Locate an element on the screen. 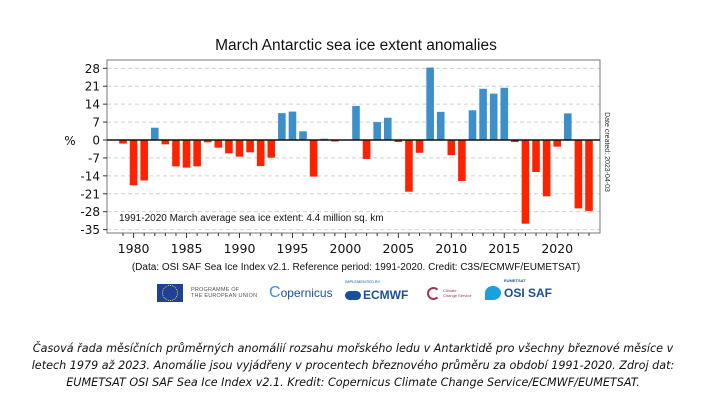 This screenshot has width=706, height=419. bar-2020 is located at coordinates (557, 143).